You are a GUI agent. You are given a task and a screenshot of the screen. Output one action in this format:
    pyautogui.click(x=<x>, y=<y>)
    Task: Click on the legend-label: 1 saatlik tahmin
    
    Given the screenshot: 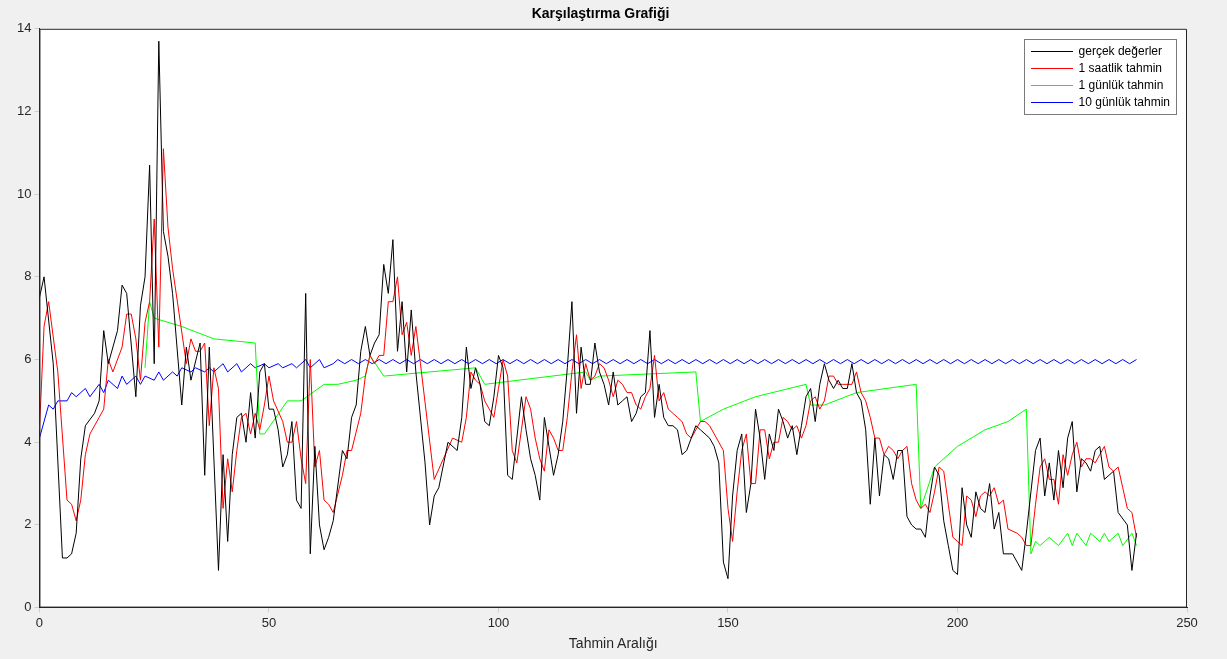 What is the action you would take?
    pyautogui.click(x=1120, y=68)
    